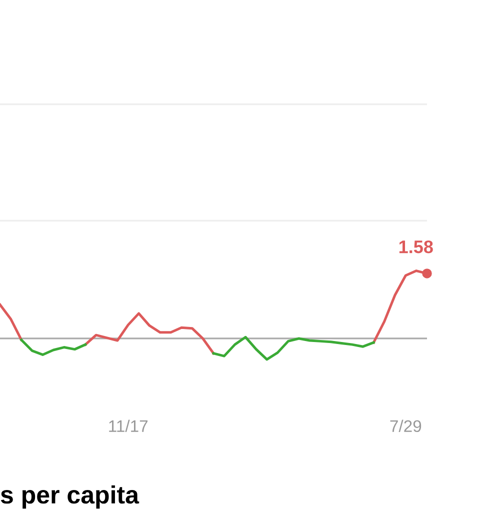 This screenshot has height=519, width=500. I want to click on x-tick-label: 7/29, so click(406, 426).